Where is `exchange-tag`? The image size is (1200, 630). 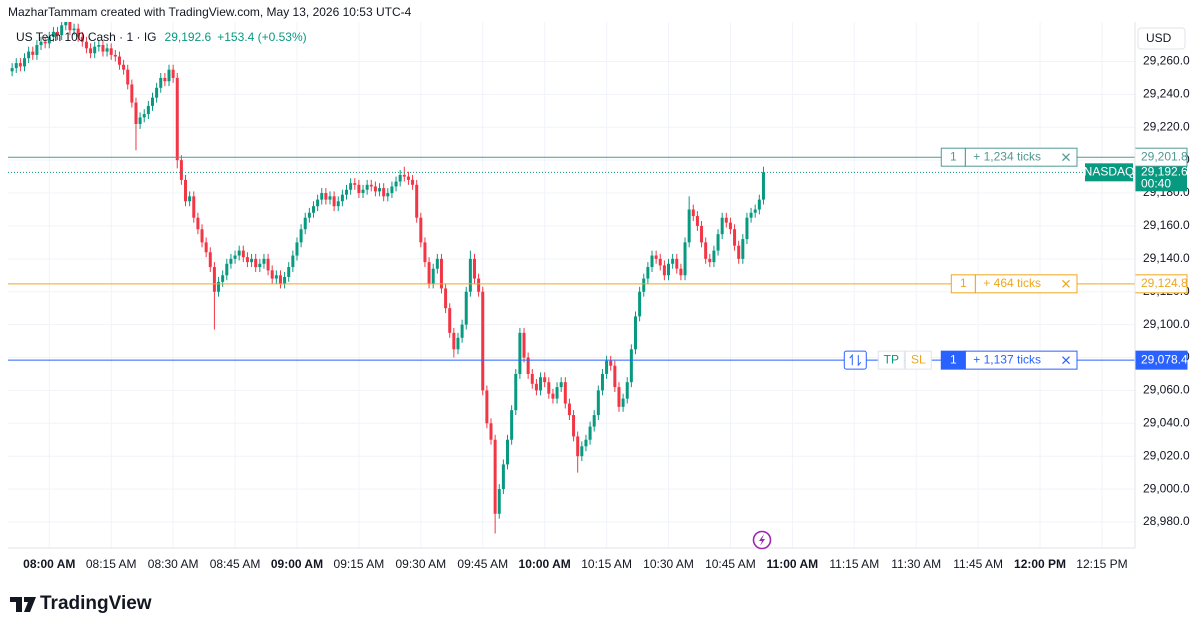
exchange-tag is located at coordinates (1109, 172).